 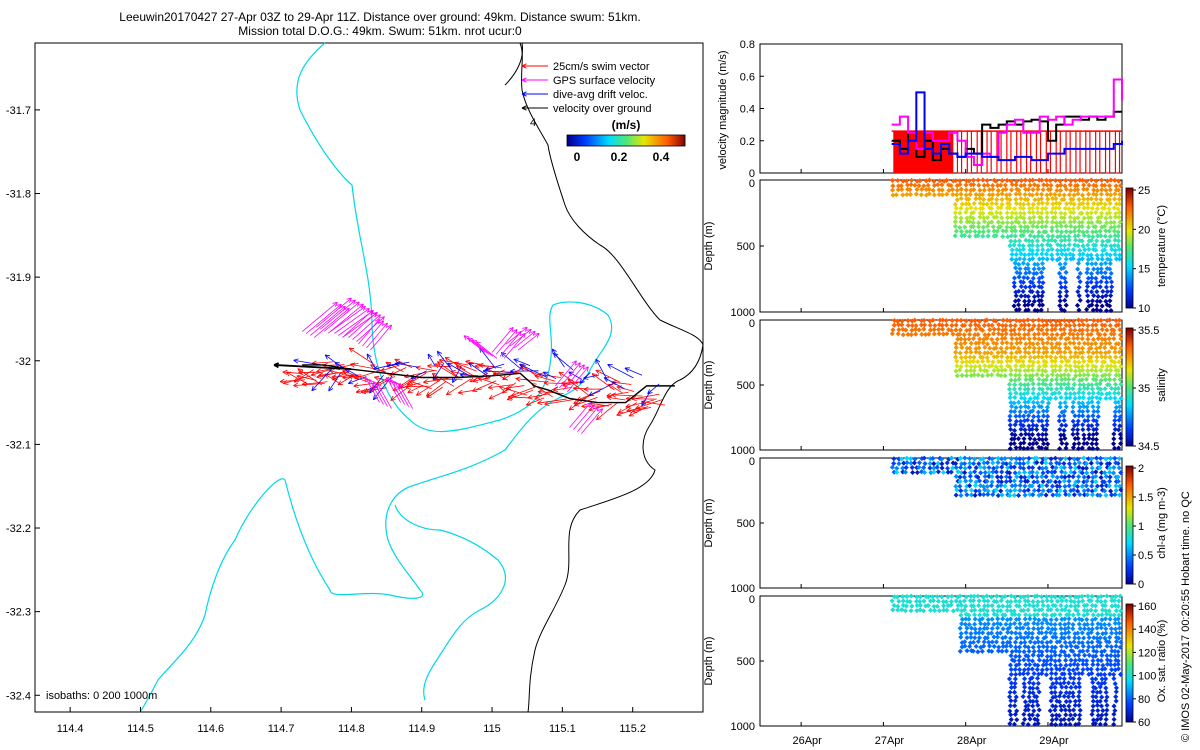 I want to click on drift-vector-head-a, so click(x=398, y=362).